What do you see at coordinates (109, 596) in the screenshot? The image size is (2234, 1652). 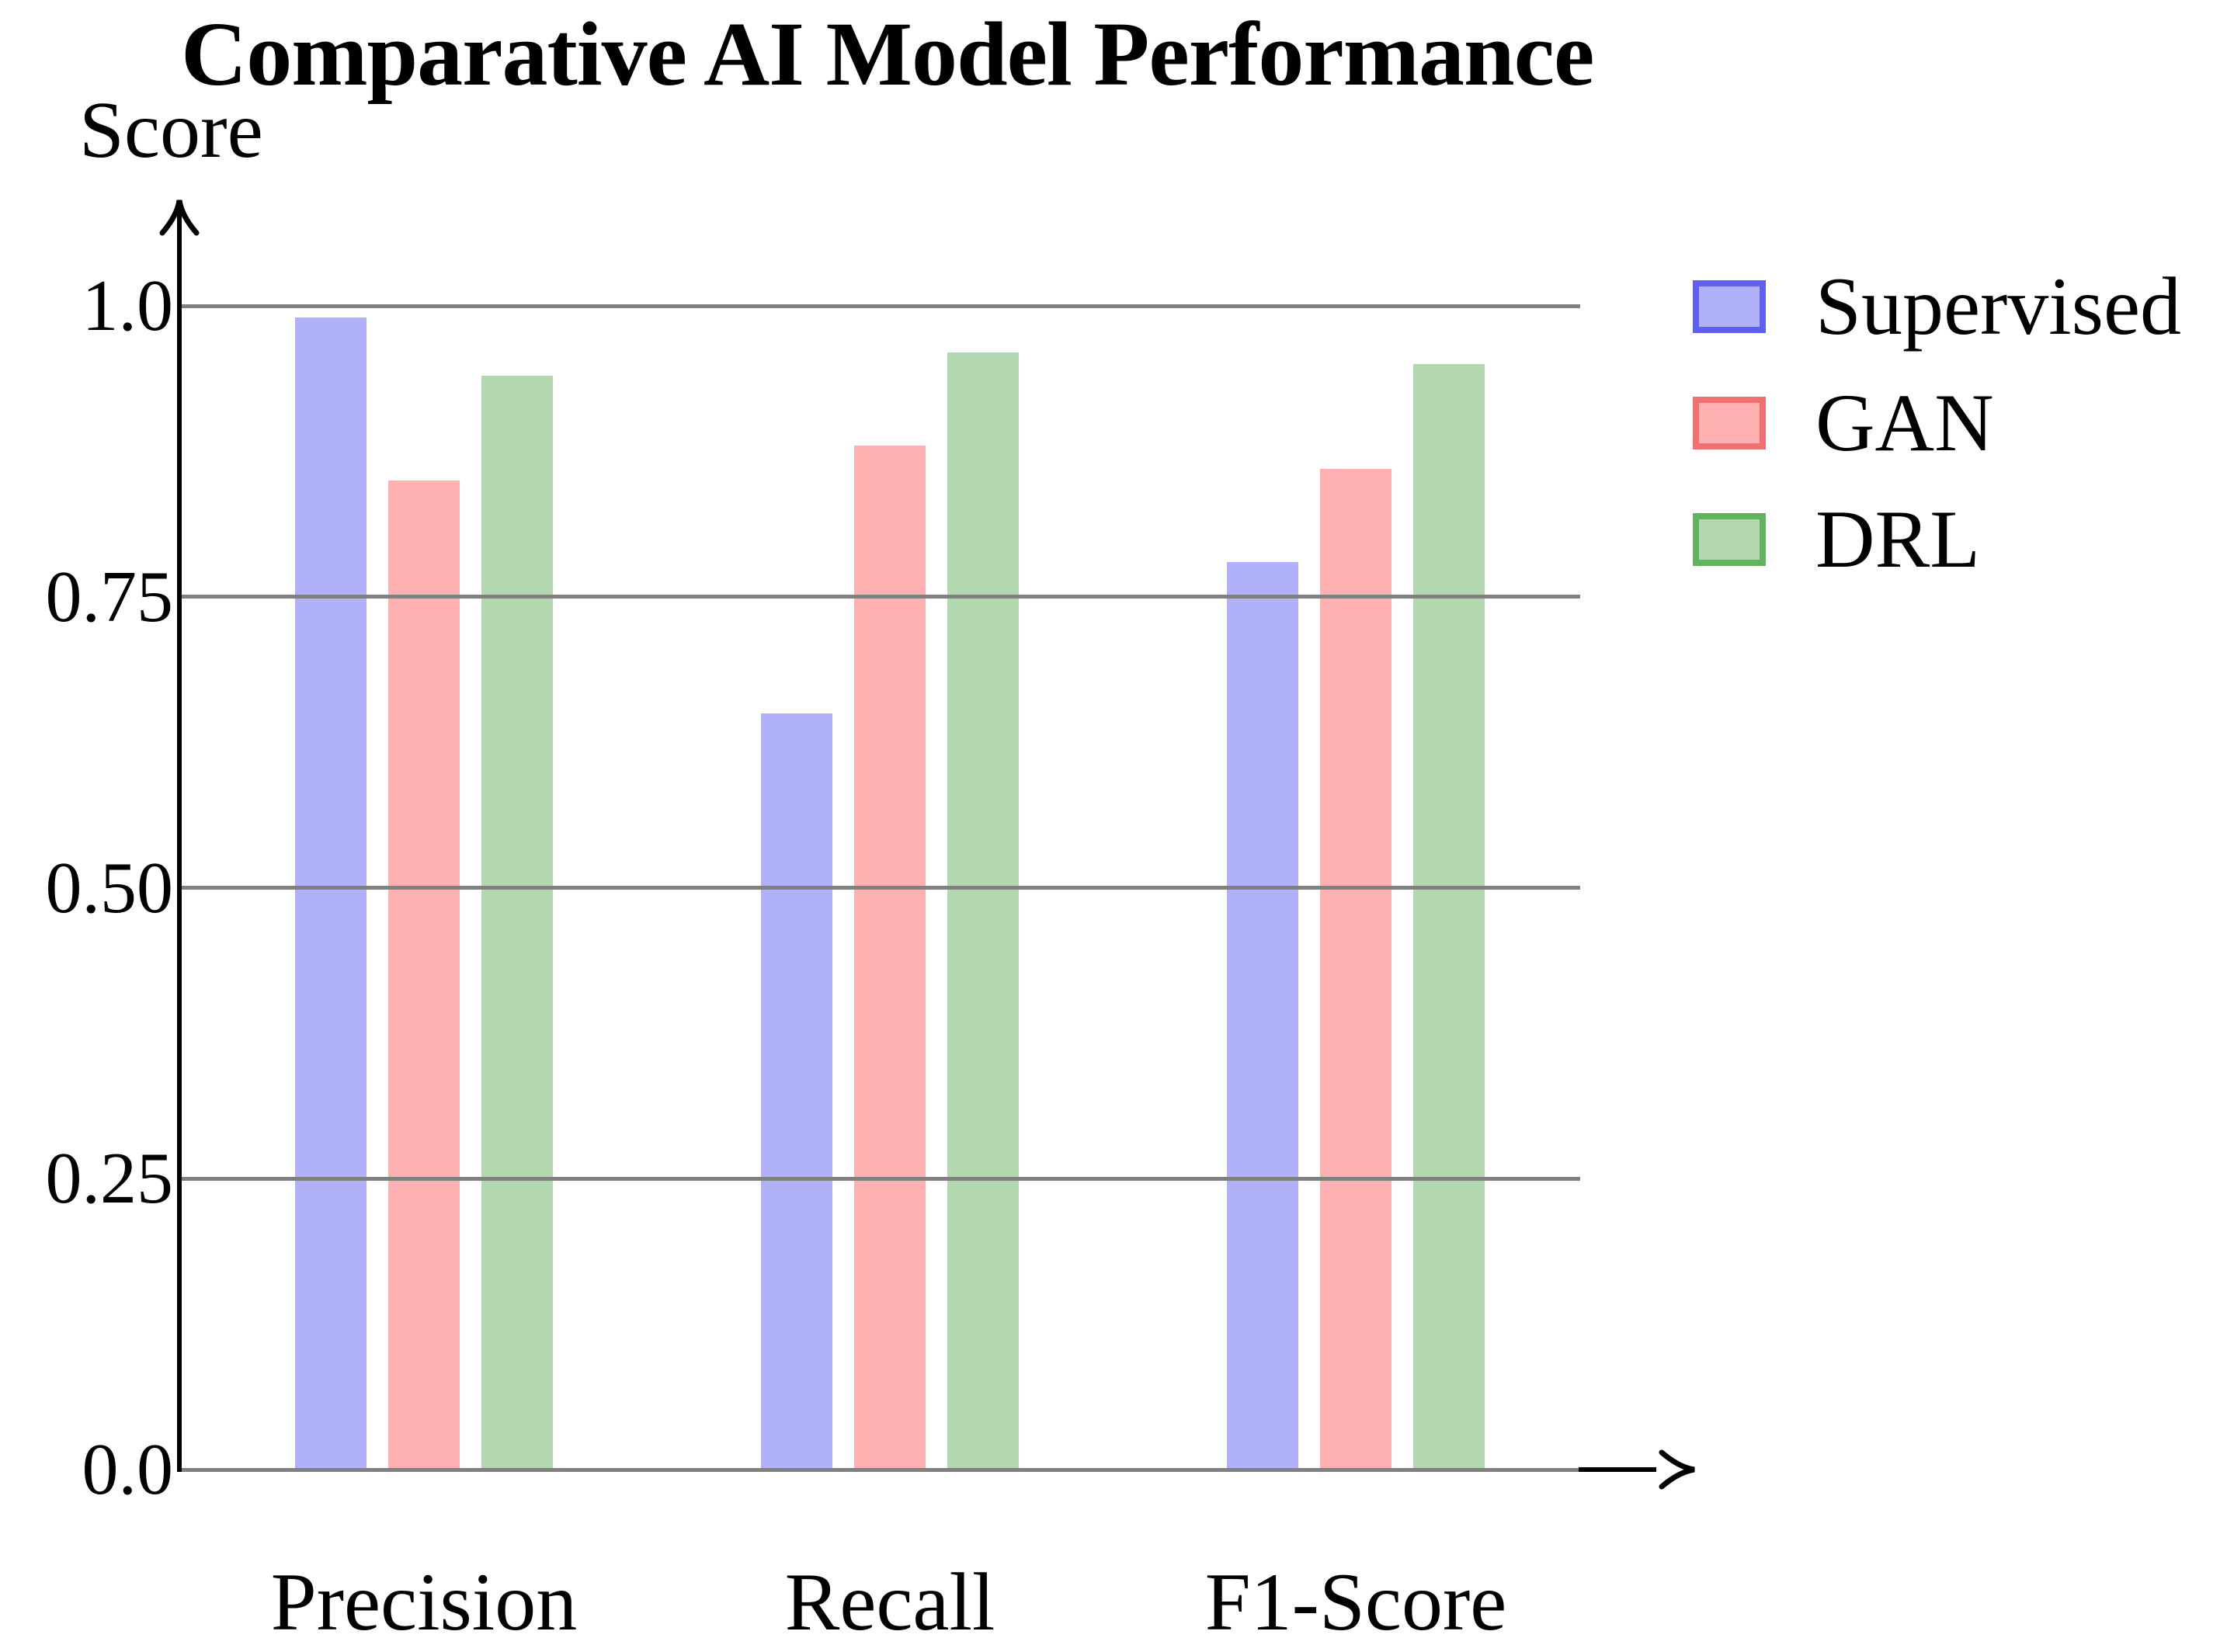 I see `y-tick-label-0.75: 0.75` at bounding box center [109, 596].